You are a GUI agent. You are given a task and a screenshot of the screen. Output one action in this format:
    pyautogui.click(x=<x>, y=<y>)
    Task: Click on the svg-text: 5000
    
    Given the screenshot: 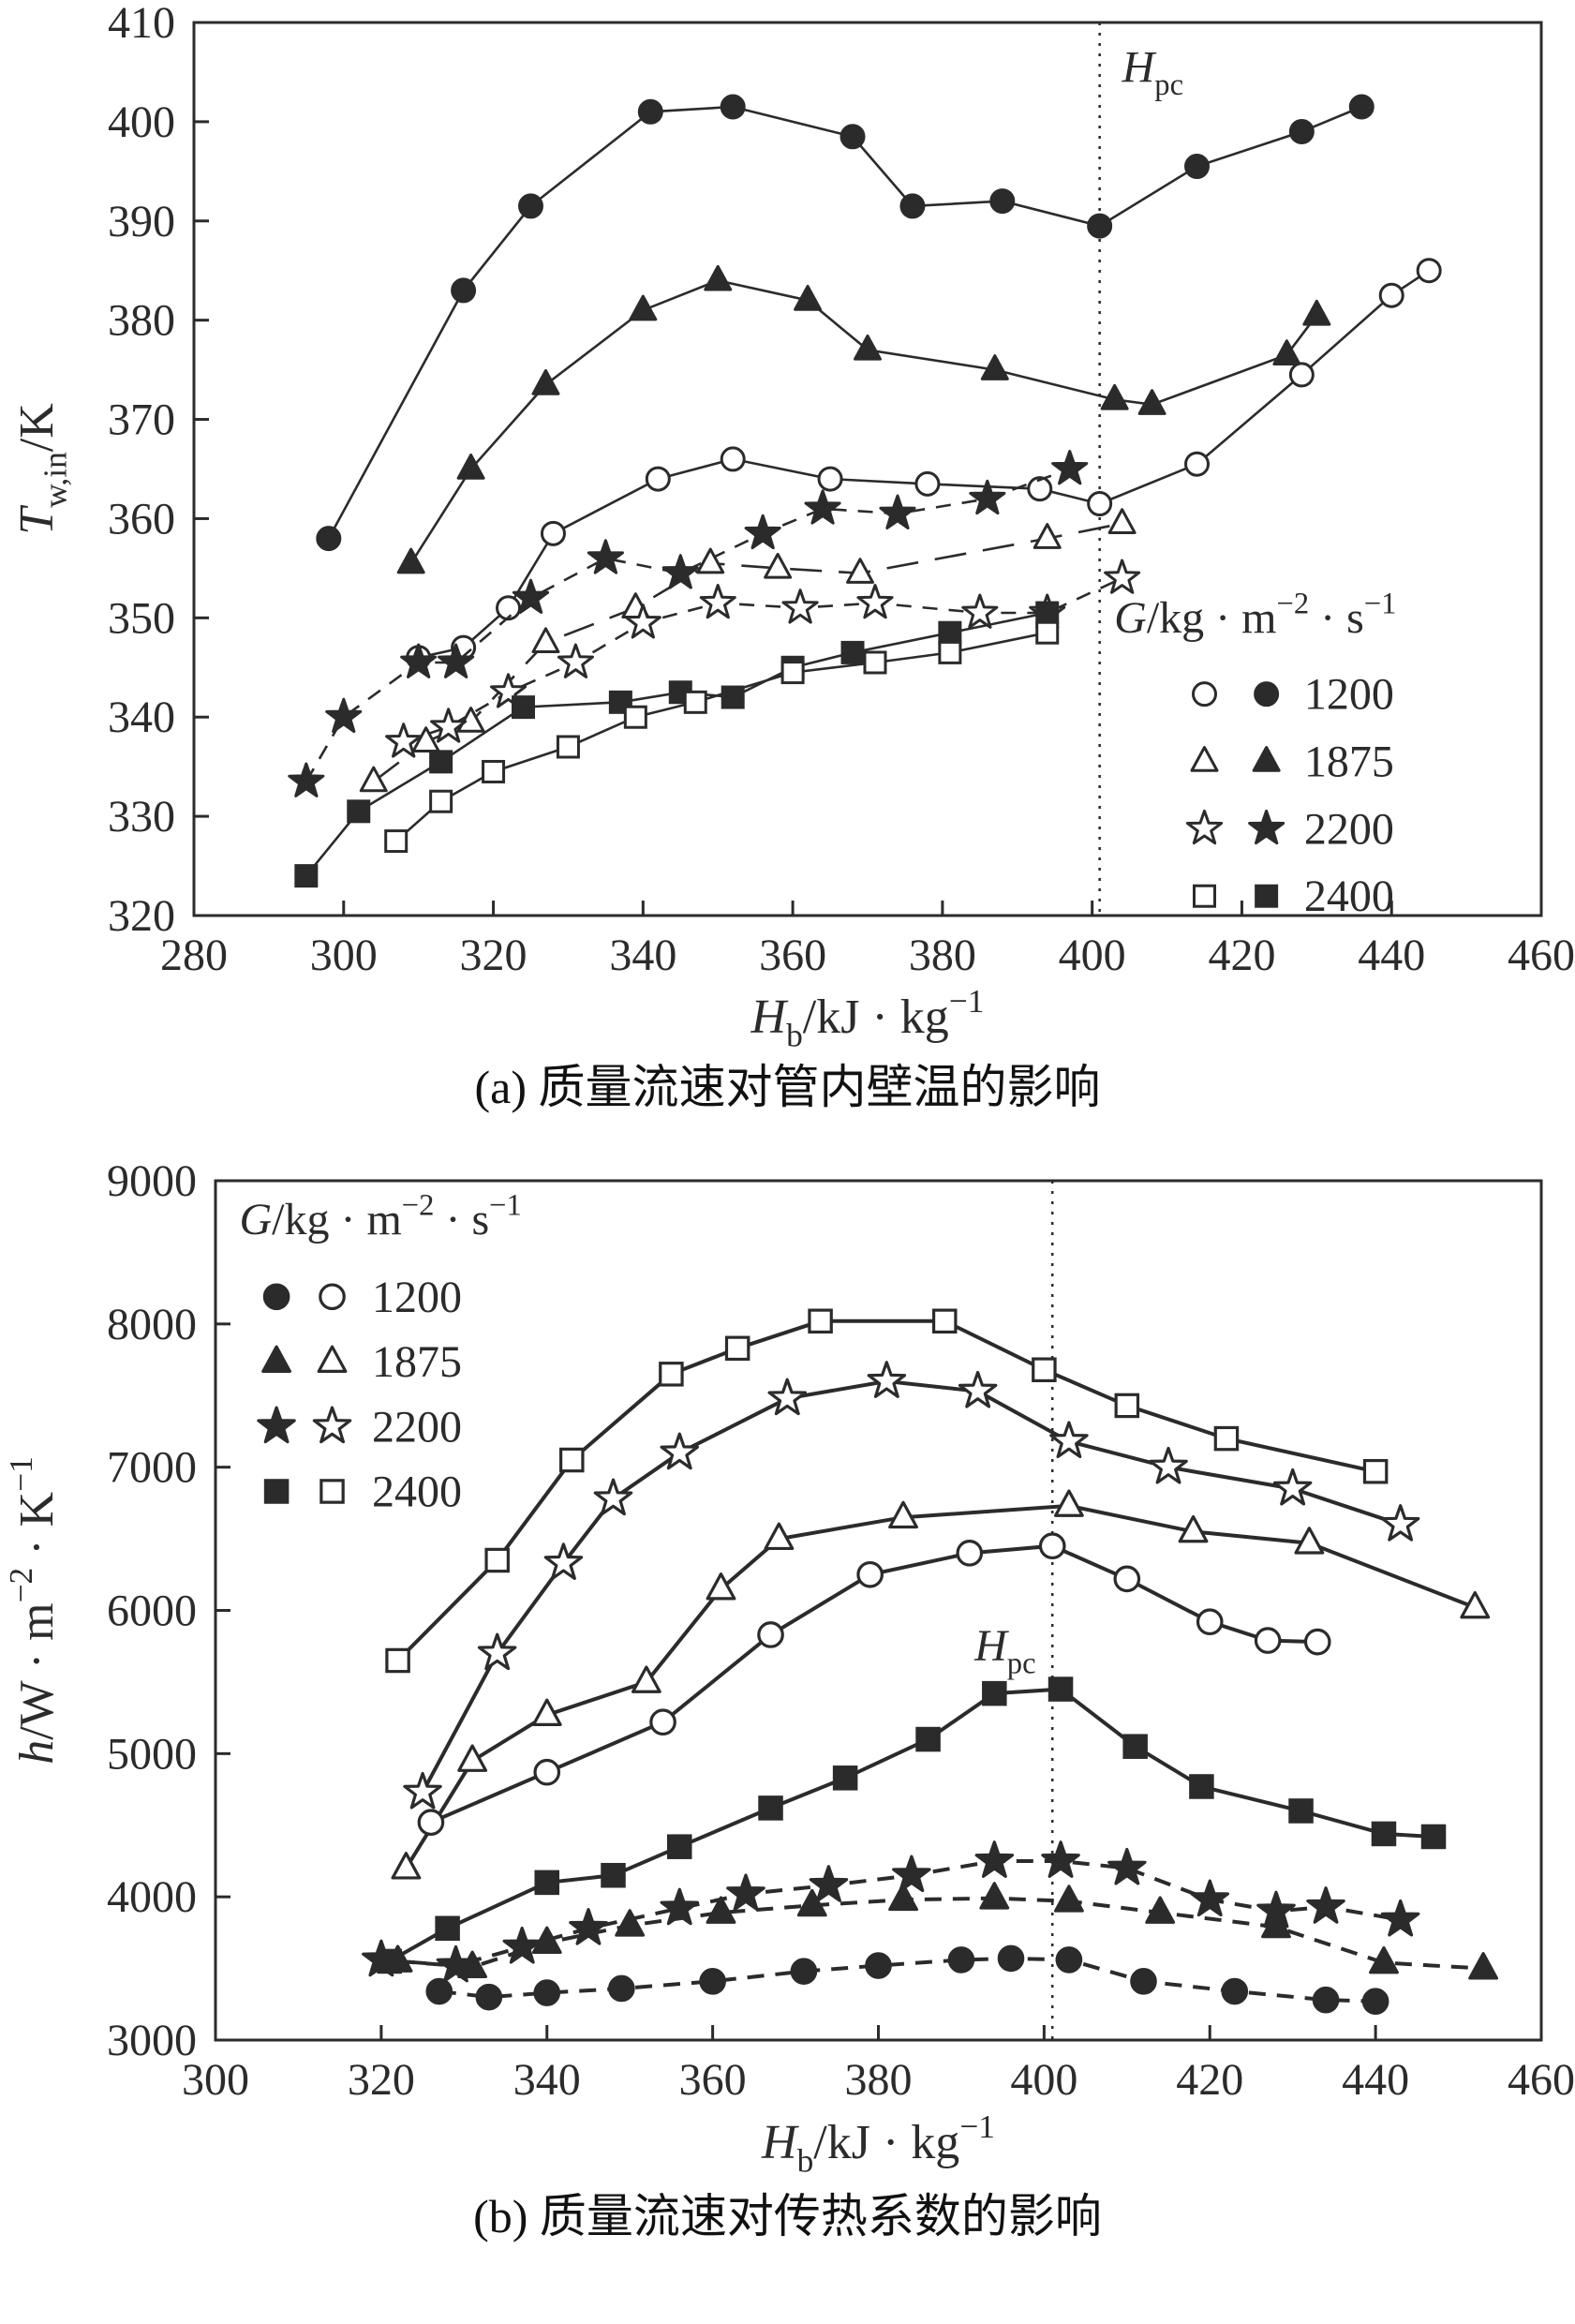 What is the action you would take?
    pyautogui.click(x=152, y=1754)
    